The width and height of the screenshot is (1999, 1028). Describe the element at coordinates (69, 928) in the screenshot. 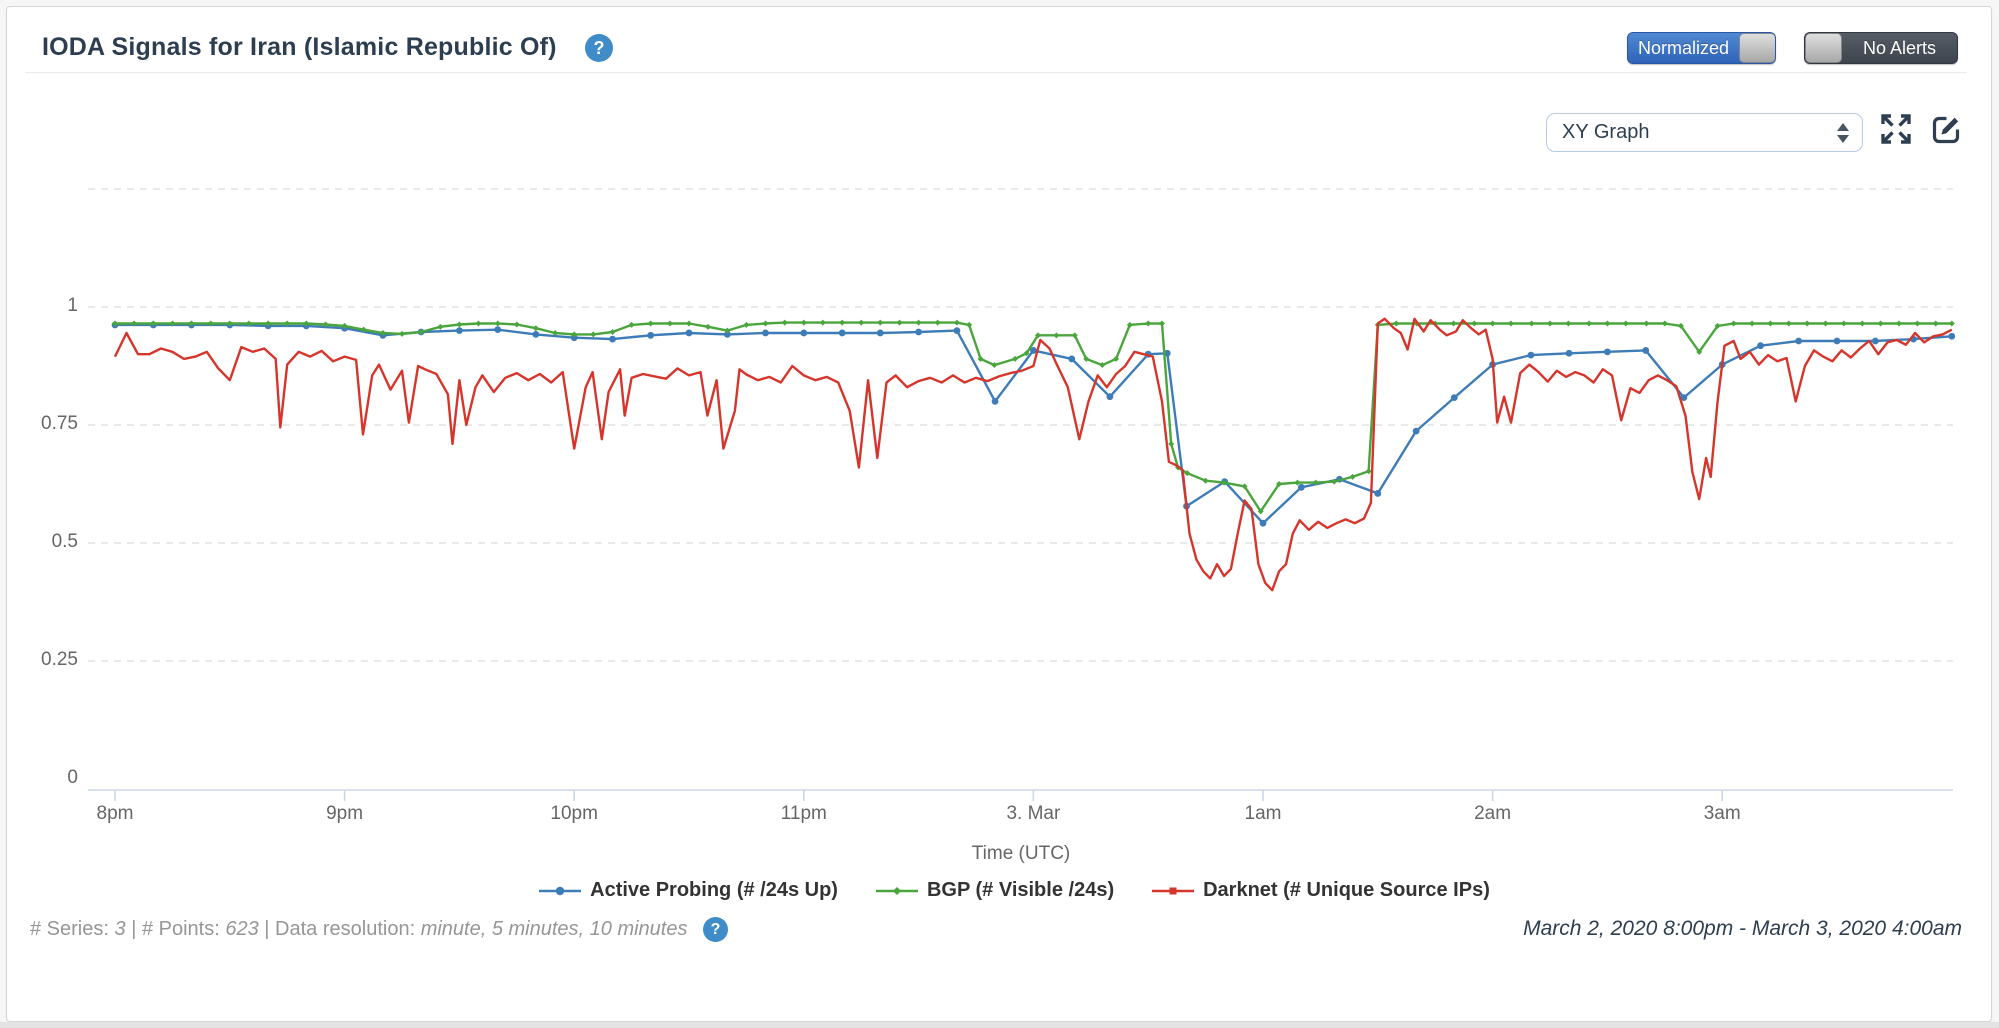

I see `series-count-label: # Series:` at that location.